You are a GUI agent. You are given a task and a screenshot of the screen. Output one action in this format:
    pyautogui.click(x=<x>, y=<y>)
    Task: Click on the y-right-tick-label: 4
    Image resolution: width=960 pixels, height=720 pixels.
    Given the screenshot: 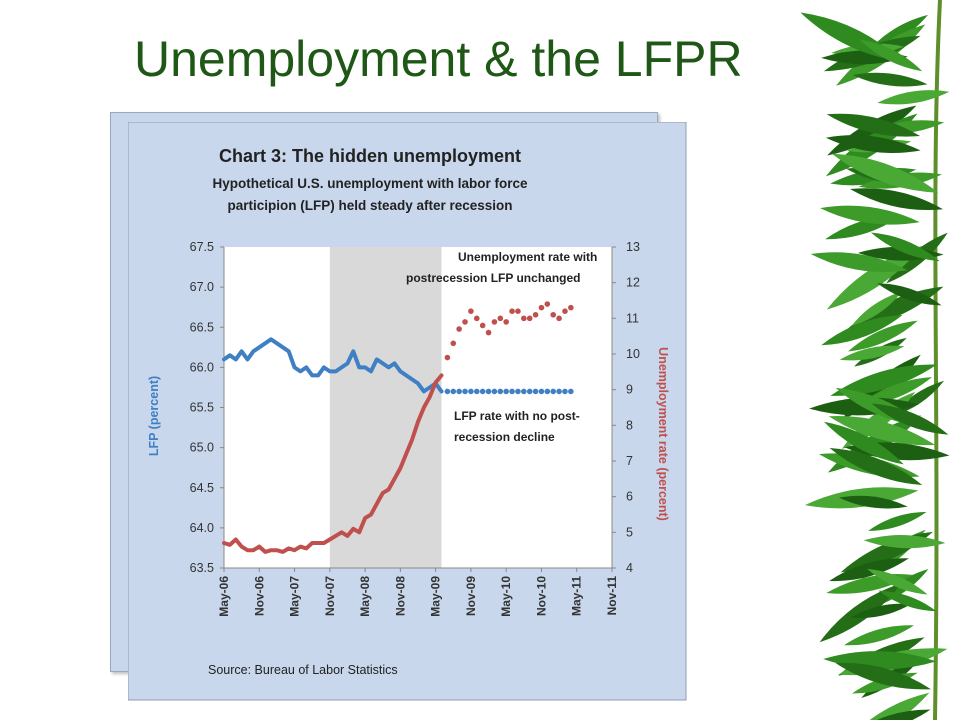 What is the action you would take?
    pyautogui.click(x=629, y=568)
    